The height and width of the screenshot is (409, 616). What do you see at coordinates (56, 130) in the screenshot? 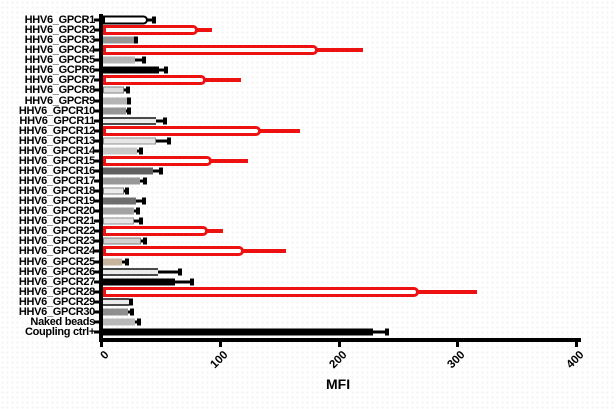
I see `category-label: HHV6_GPCR12` at bounding box center [56, 130].